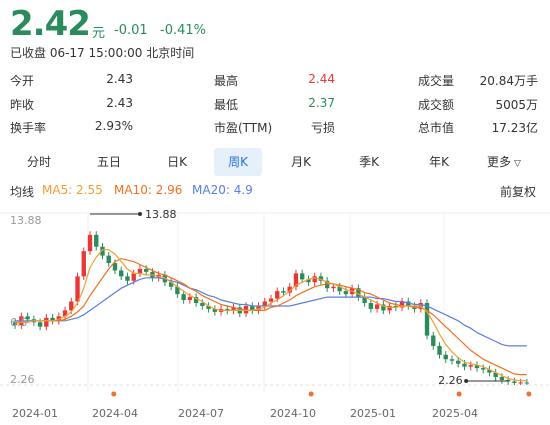 Image resolution: width=550 pixels, height=425 pixels. I want to click on tab-label: 周K, so click(238, 162).